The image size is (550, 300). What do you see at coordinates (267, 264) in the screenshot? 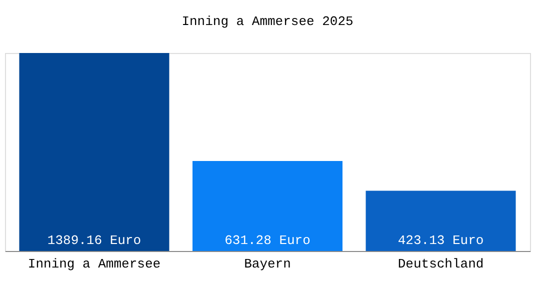
I see `x-tick-label: Bayern` at bounding box center [267, 264].